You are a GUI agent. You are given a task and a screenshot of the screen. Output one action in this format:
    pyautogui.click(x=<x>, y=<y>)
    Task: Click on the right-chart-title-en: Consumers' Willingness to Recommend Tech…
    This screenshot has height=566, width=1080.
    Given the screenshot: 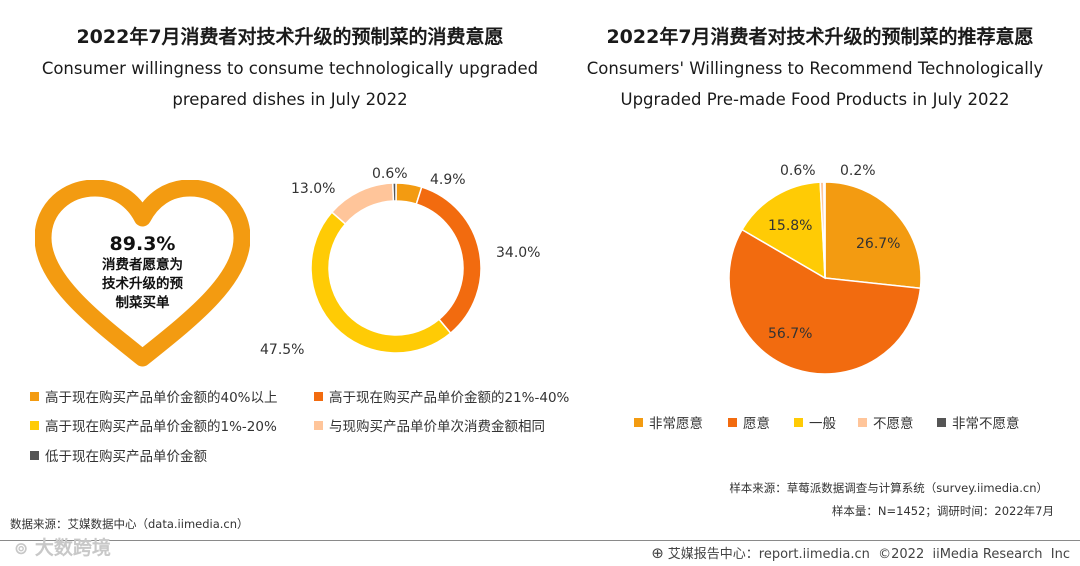 What is the action you would take?
    pyautogui.click(x=815, y=84)
    